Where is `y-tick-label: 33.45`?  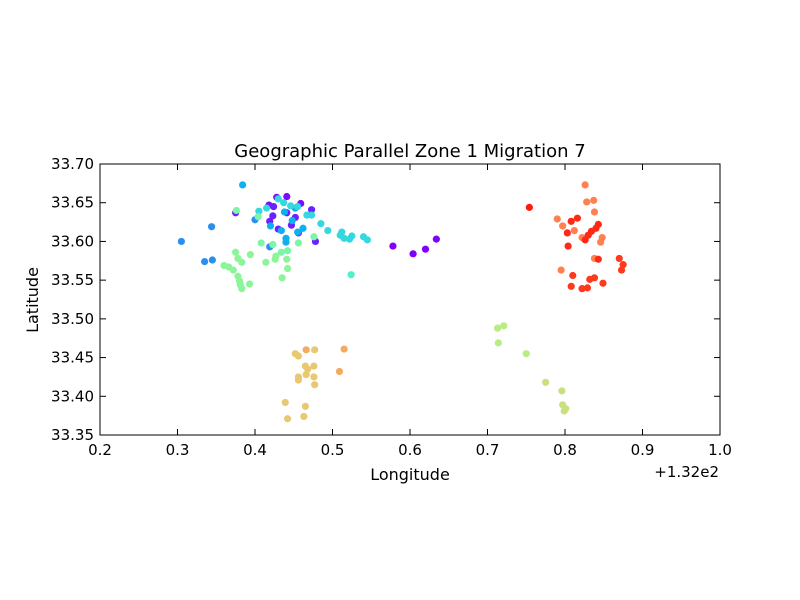
y-tick-label: 33.45 is located at coordinates (72, 358).